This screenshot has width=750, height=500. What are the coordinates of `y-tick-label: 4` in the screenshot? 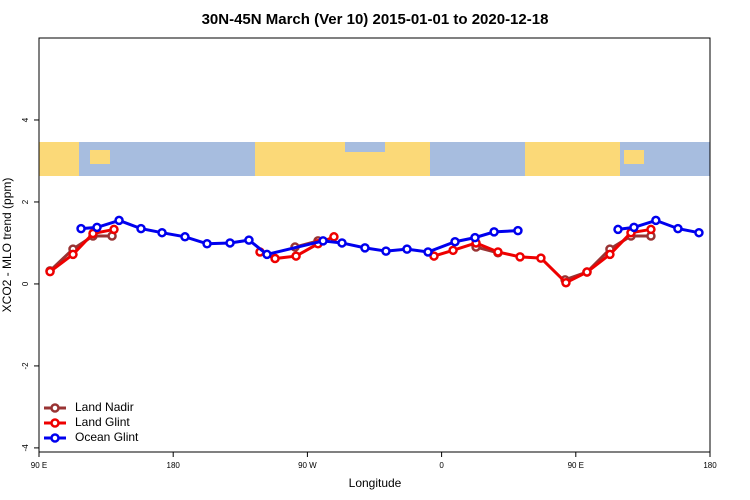 It's located at (25, 119).